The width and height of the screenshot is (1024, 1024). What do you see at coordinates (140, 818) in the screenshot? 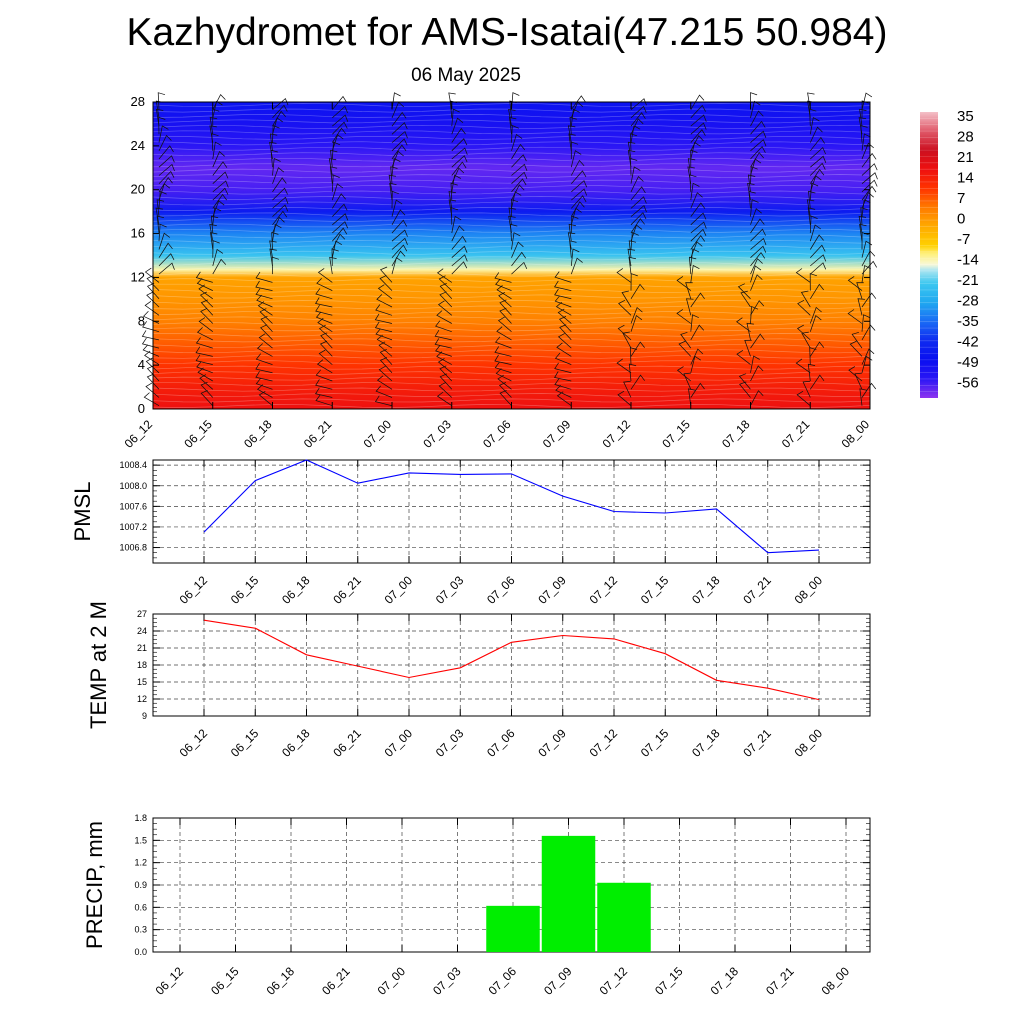
I see `y-tick-label: 1.8` at bounding box center [140, 818].